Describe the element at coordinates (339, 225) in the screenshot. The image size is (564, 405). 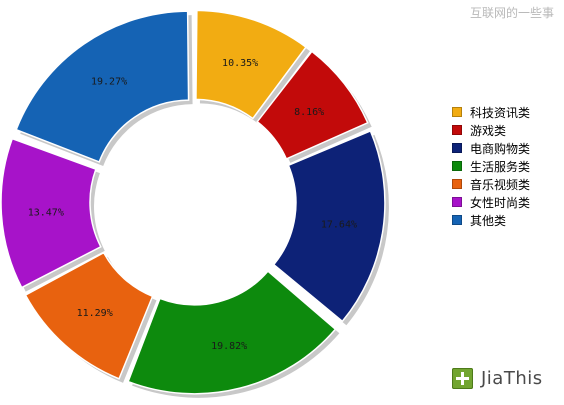
I see `slice-label: 17.64%` at that location.